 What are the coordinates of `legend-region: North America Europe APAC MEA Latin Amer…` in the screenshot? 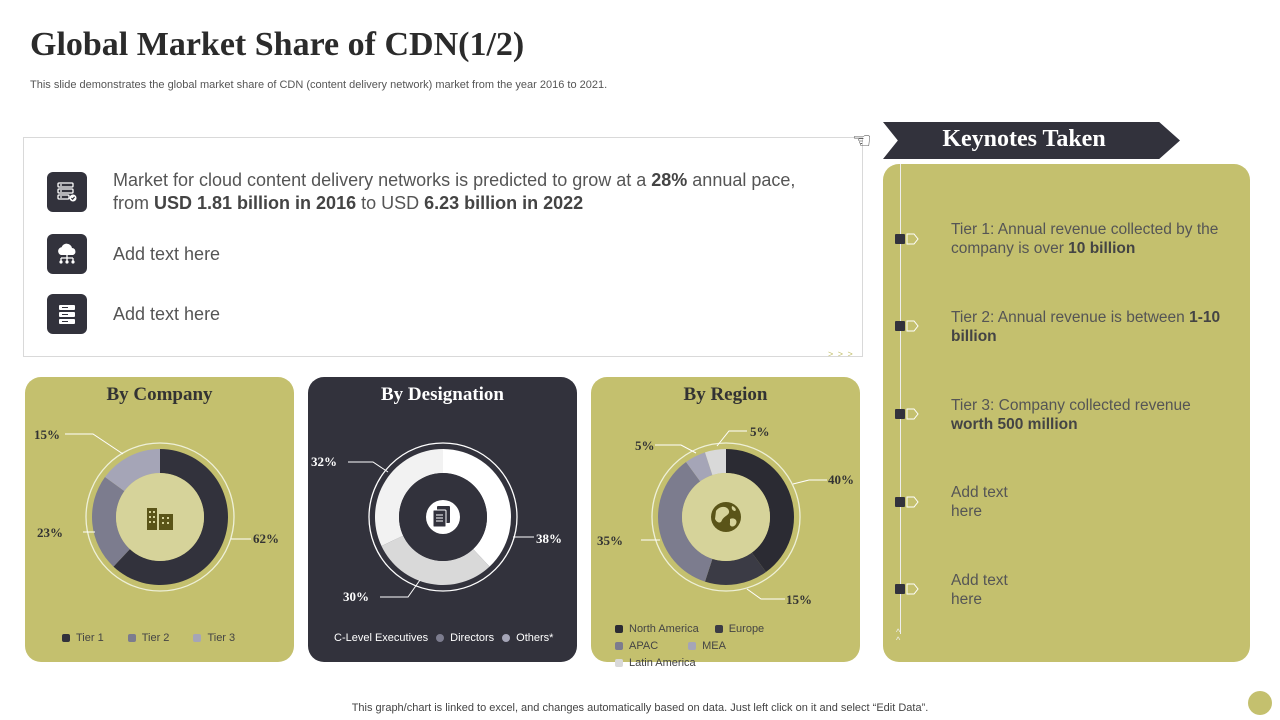 It's located at (730, 646).